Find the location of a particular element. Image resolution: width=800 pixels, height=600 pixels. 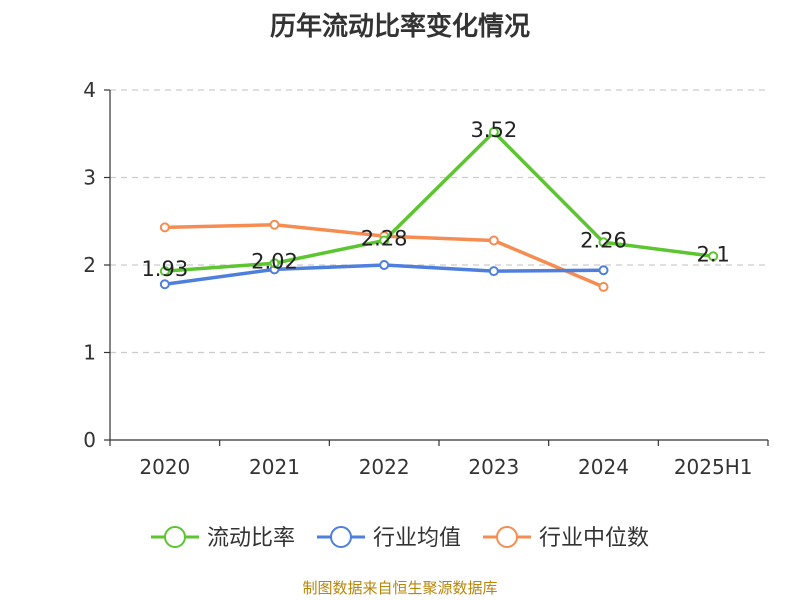

data-label: 2.02 is located at coordinates (274, 261).